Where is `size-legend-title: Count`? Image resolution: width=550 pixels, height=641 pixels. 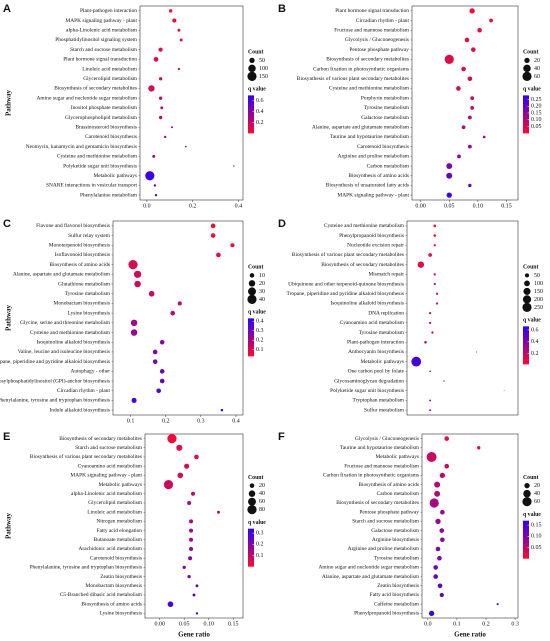
size-legend-title: Count is located at coordinates (256, 478).